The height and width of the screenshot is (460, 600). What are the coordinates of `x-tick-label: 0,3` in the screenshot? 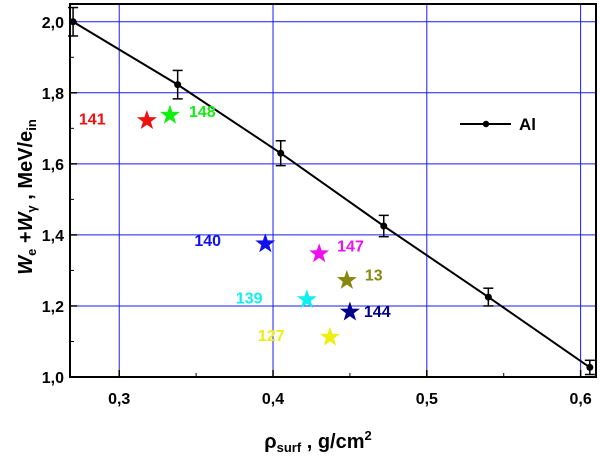 It's located at (119, 399).